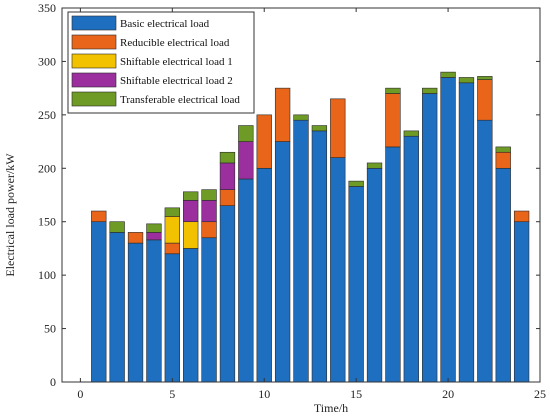 The height and width of the screenshot is (418, 550). What do you see at coordinates (430, 238) in the screenshot?
I see `bar-segment-t19-s1` at bounding box center [430, 238].